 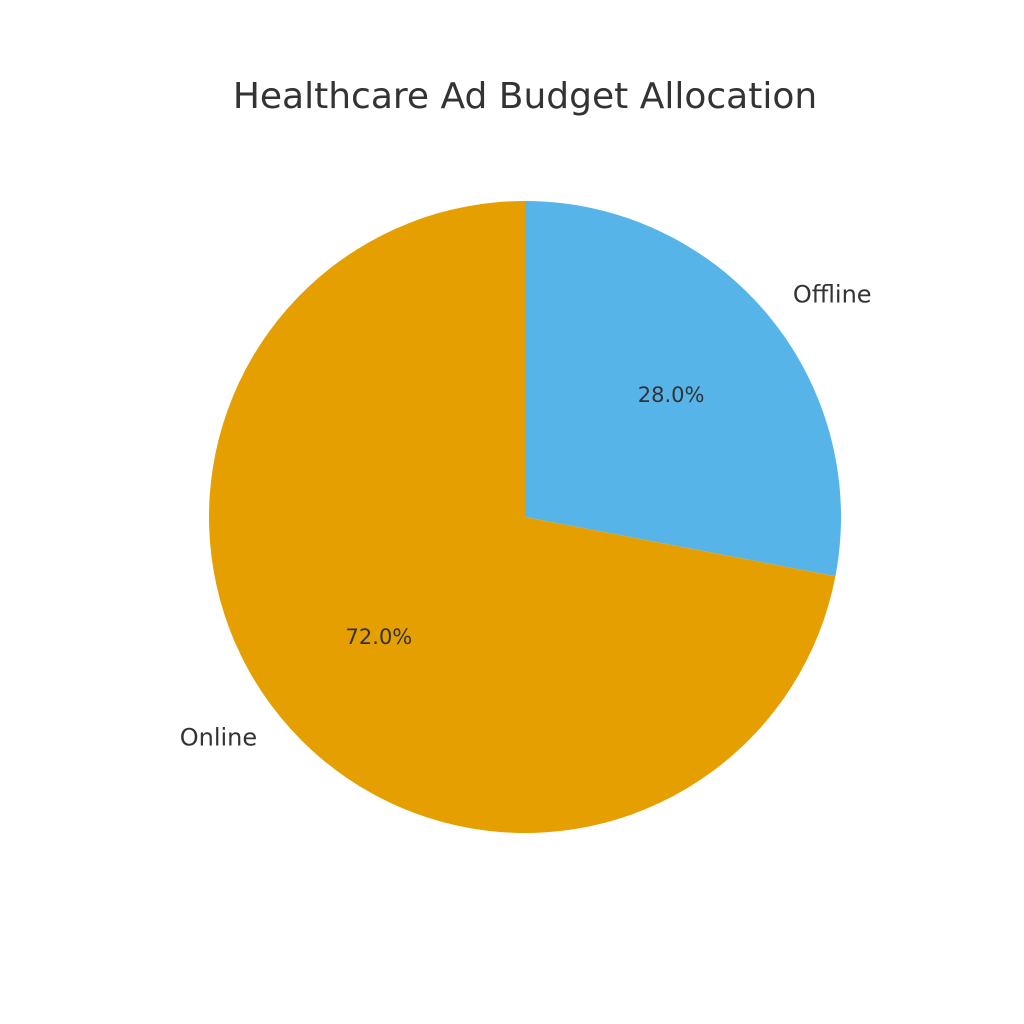 What do you see at coordinates (218, 738) in the screenshot?
I see `slice-label-online: Online` at bounding box center [218, 738].